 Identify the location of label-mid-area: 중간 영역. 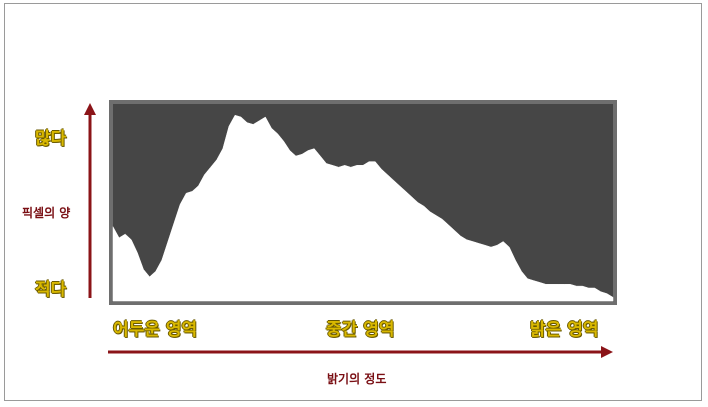
(360, 330).